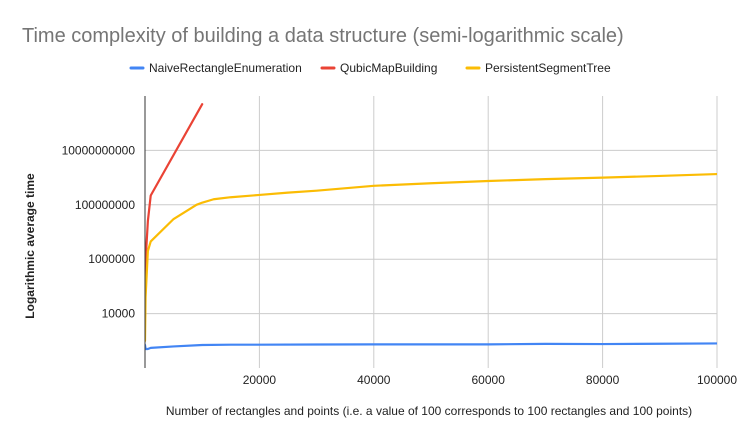 This screenshot has width=739, height=441. I want to click on x-tick-label: 100000, so click(717, 380).